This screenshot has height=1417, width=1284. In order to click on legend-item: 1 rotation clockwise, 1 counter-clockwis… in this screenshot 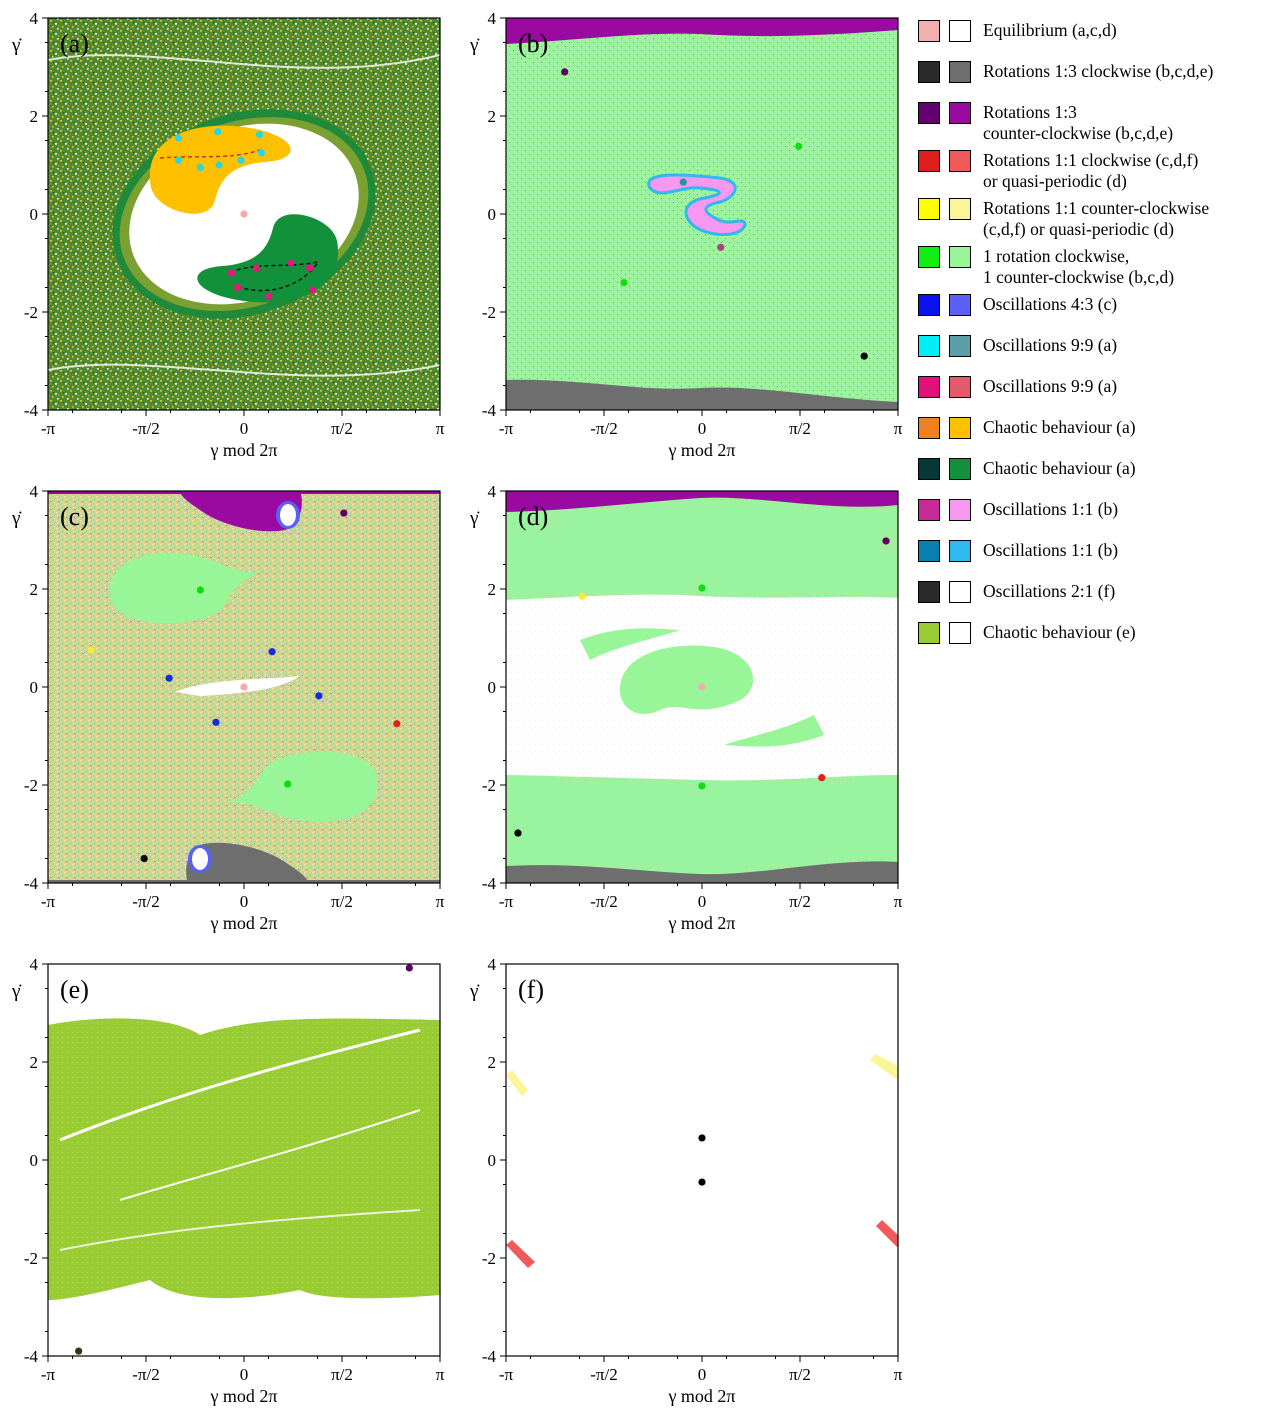, I will do `click(1098, 267)`.